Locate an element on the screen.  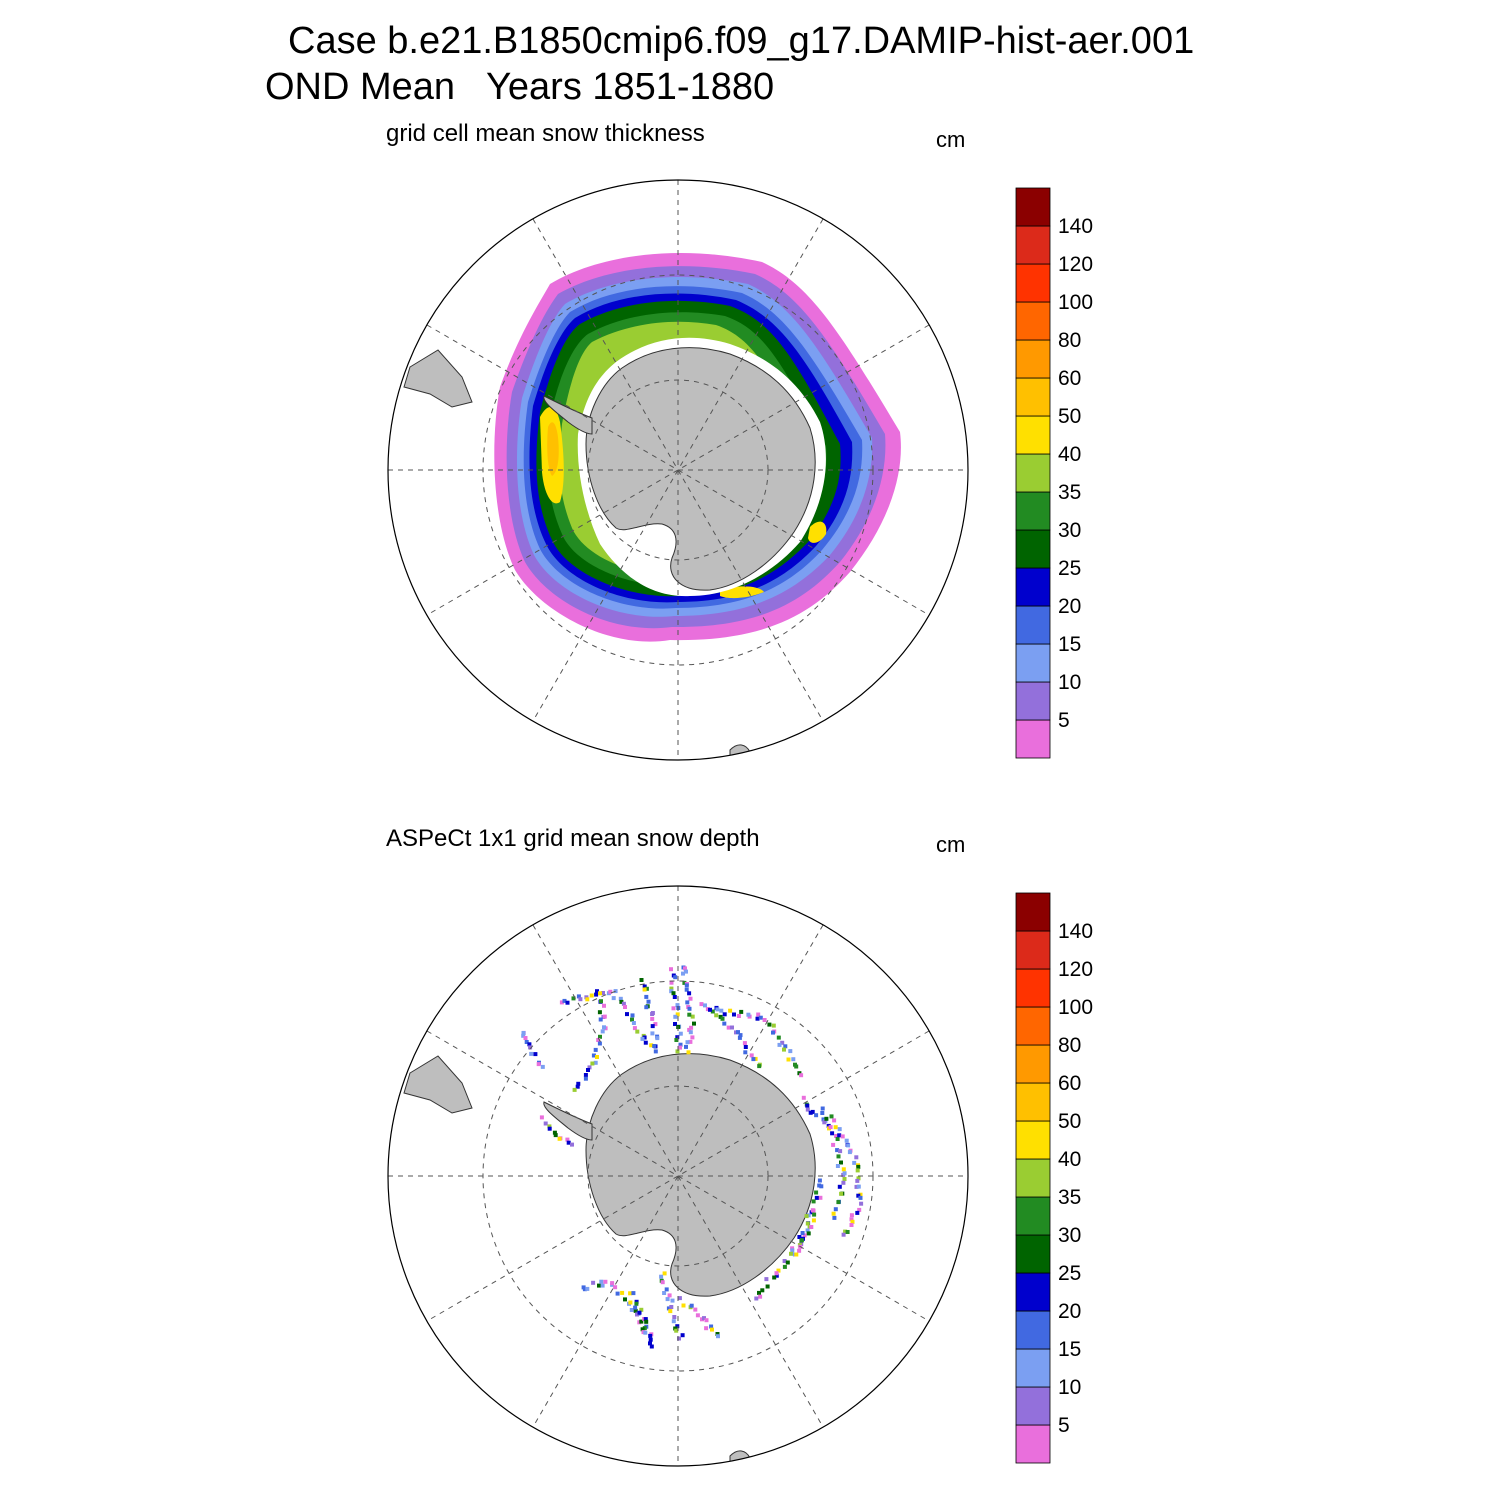
panel2-subtitle: ASPeCt 1x1 grid mean snow depth is located at coordinates (573, 838).